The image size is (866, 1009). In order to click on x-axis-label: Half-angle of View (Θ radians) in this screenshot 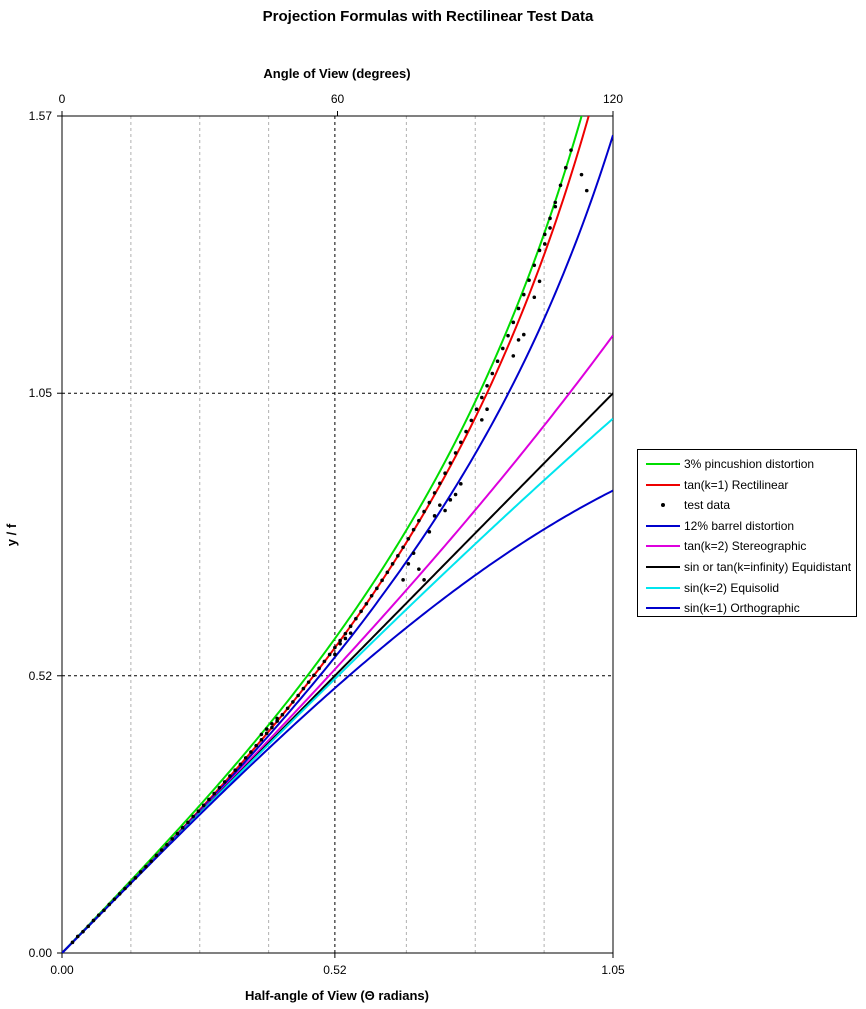, I will do `click(337, 995)`.